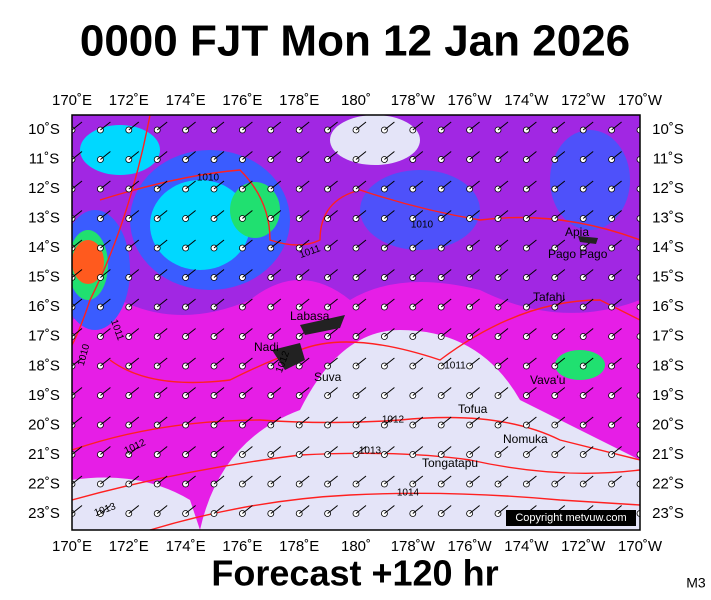 This screenshot has height=600, width=711. Describe the element at coordinates (668, 454) in the screenshot. I see `latitude-label: 21˚S` at that location.